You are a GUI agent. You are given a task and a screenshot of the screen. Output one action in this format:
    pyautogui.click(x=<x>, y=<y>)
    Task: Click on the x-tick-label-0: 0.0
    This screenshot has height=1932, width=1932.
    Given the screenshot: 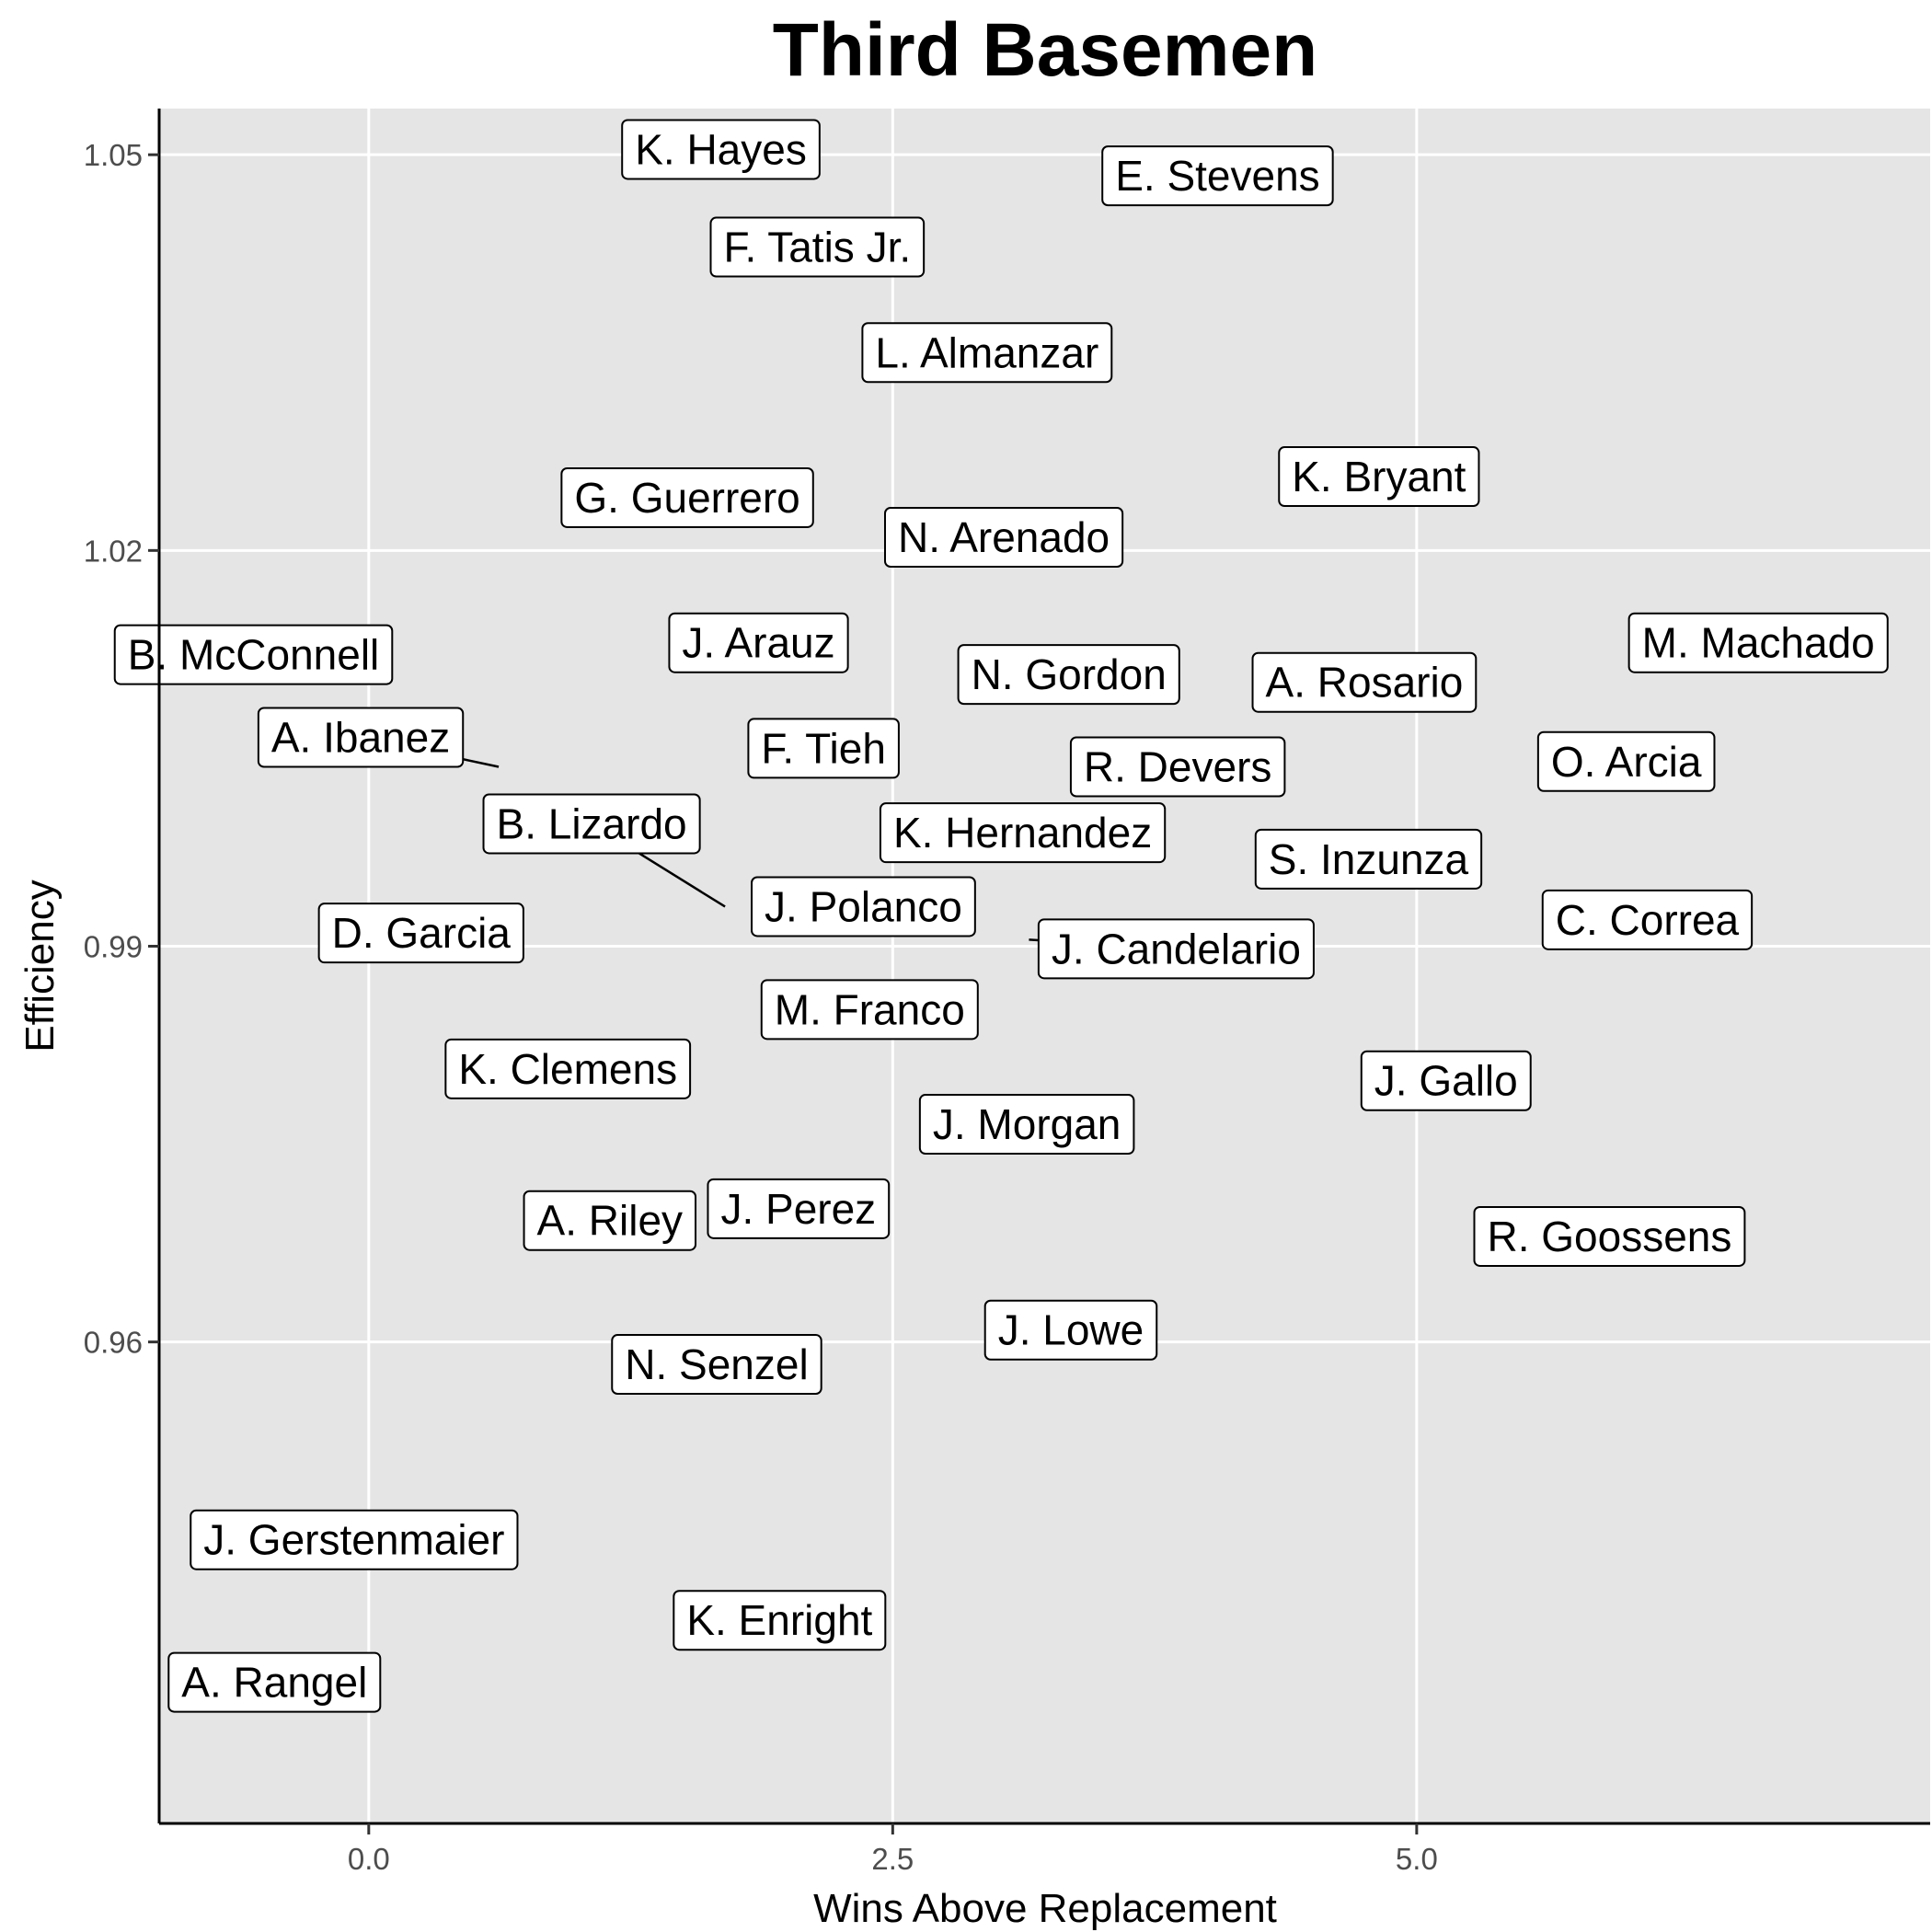 What is the action you would take?
    pyautogui.click(x=369, y=1859)
    